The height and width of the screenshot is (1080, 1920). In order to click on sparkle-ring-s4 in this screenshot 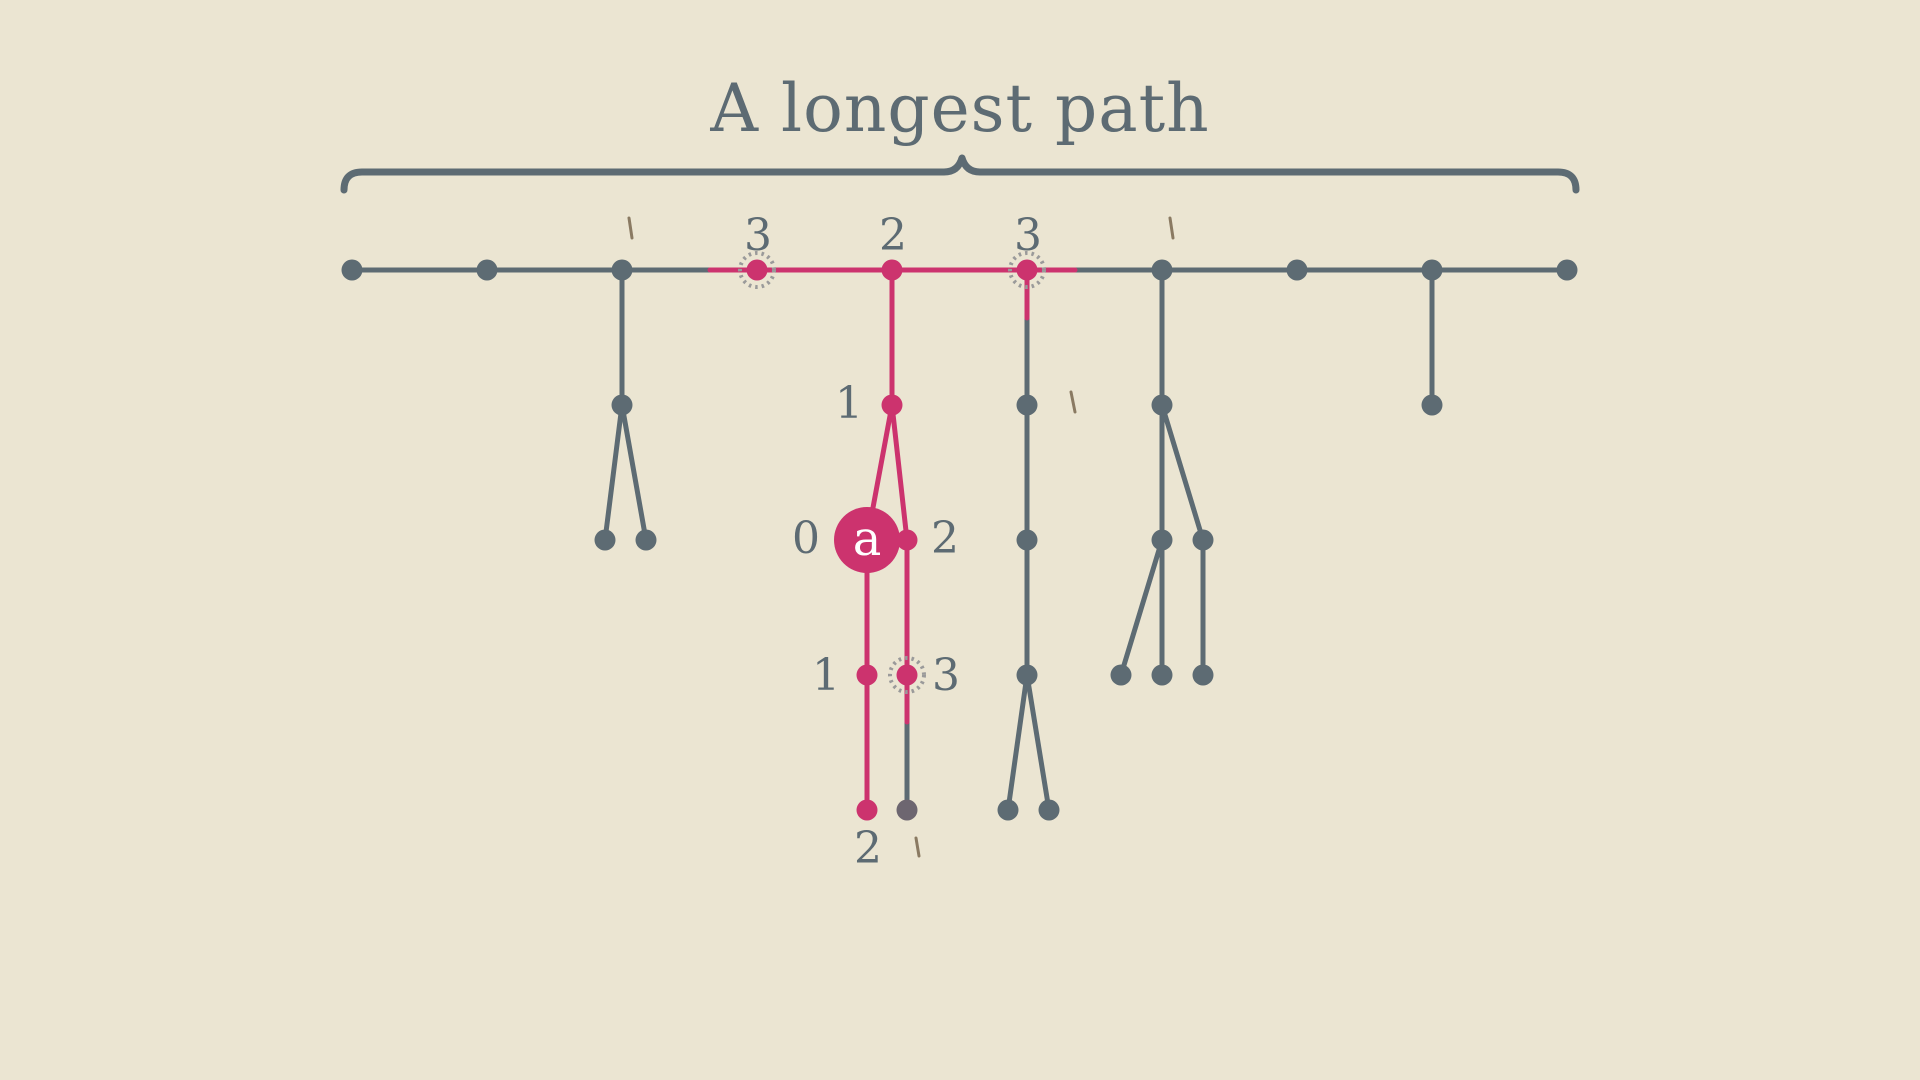, I will do `click(757, 270)`.